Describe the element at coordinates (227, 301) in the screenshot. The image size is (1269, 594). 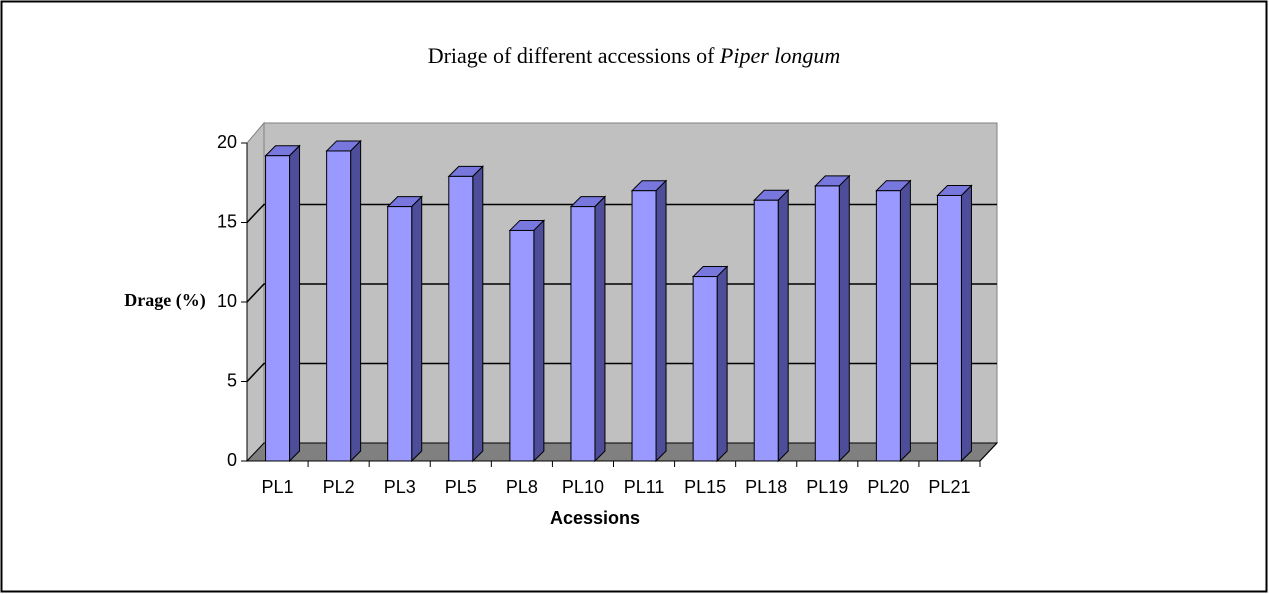
I see `y-tick-label: 10` at that location.